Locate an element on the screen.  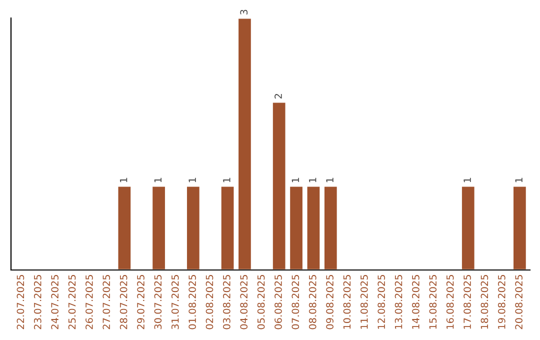
x-tick-label: 05.08.2025 is located at coordinates (261, 302).